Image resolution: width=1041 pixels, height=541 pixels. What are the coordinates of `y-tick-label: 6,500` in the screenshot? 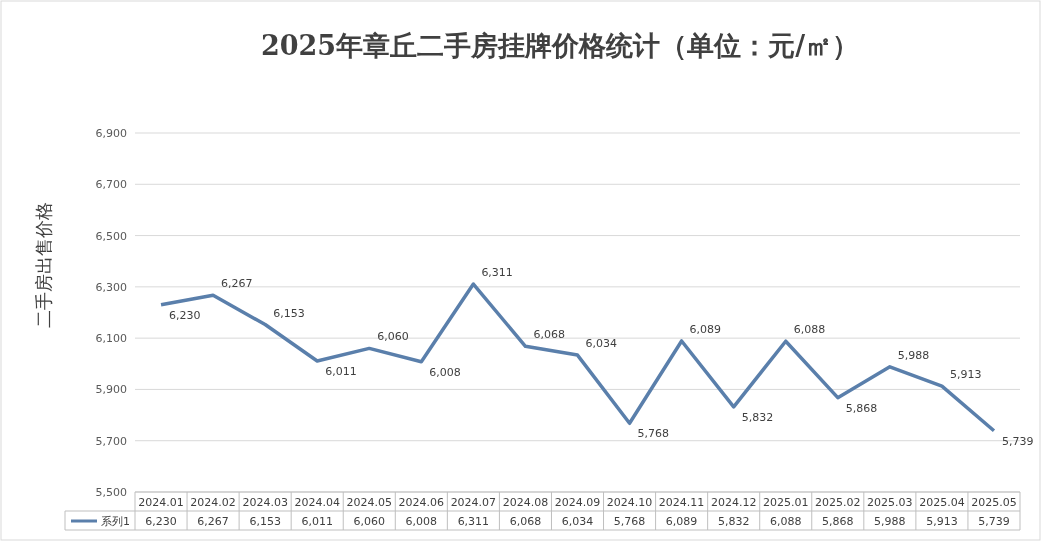 It's located at (111, 236).